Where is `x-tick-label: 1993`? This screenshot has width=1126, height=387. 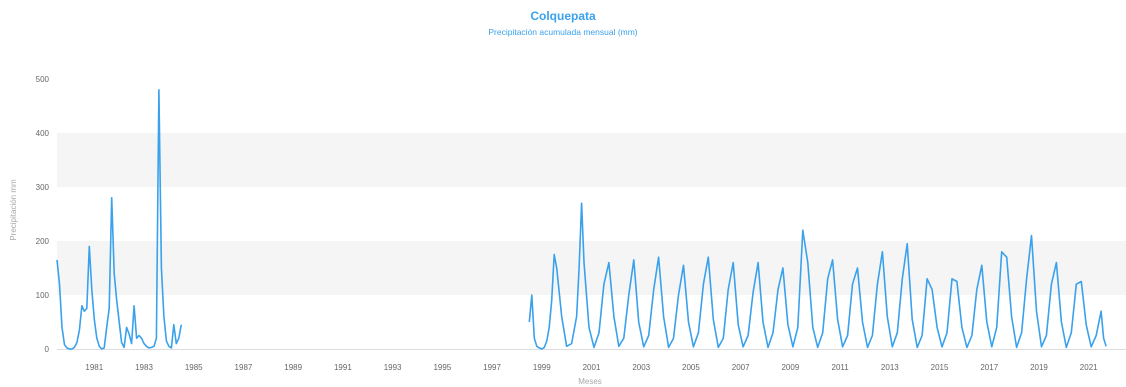 x-tick-label: 1993 is located at coordinates (393, 367).